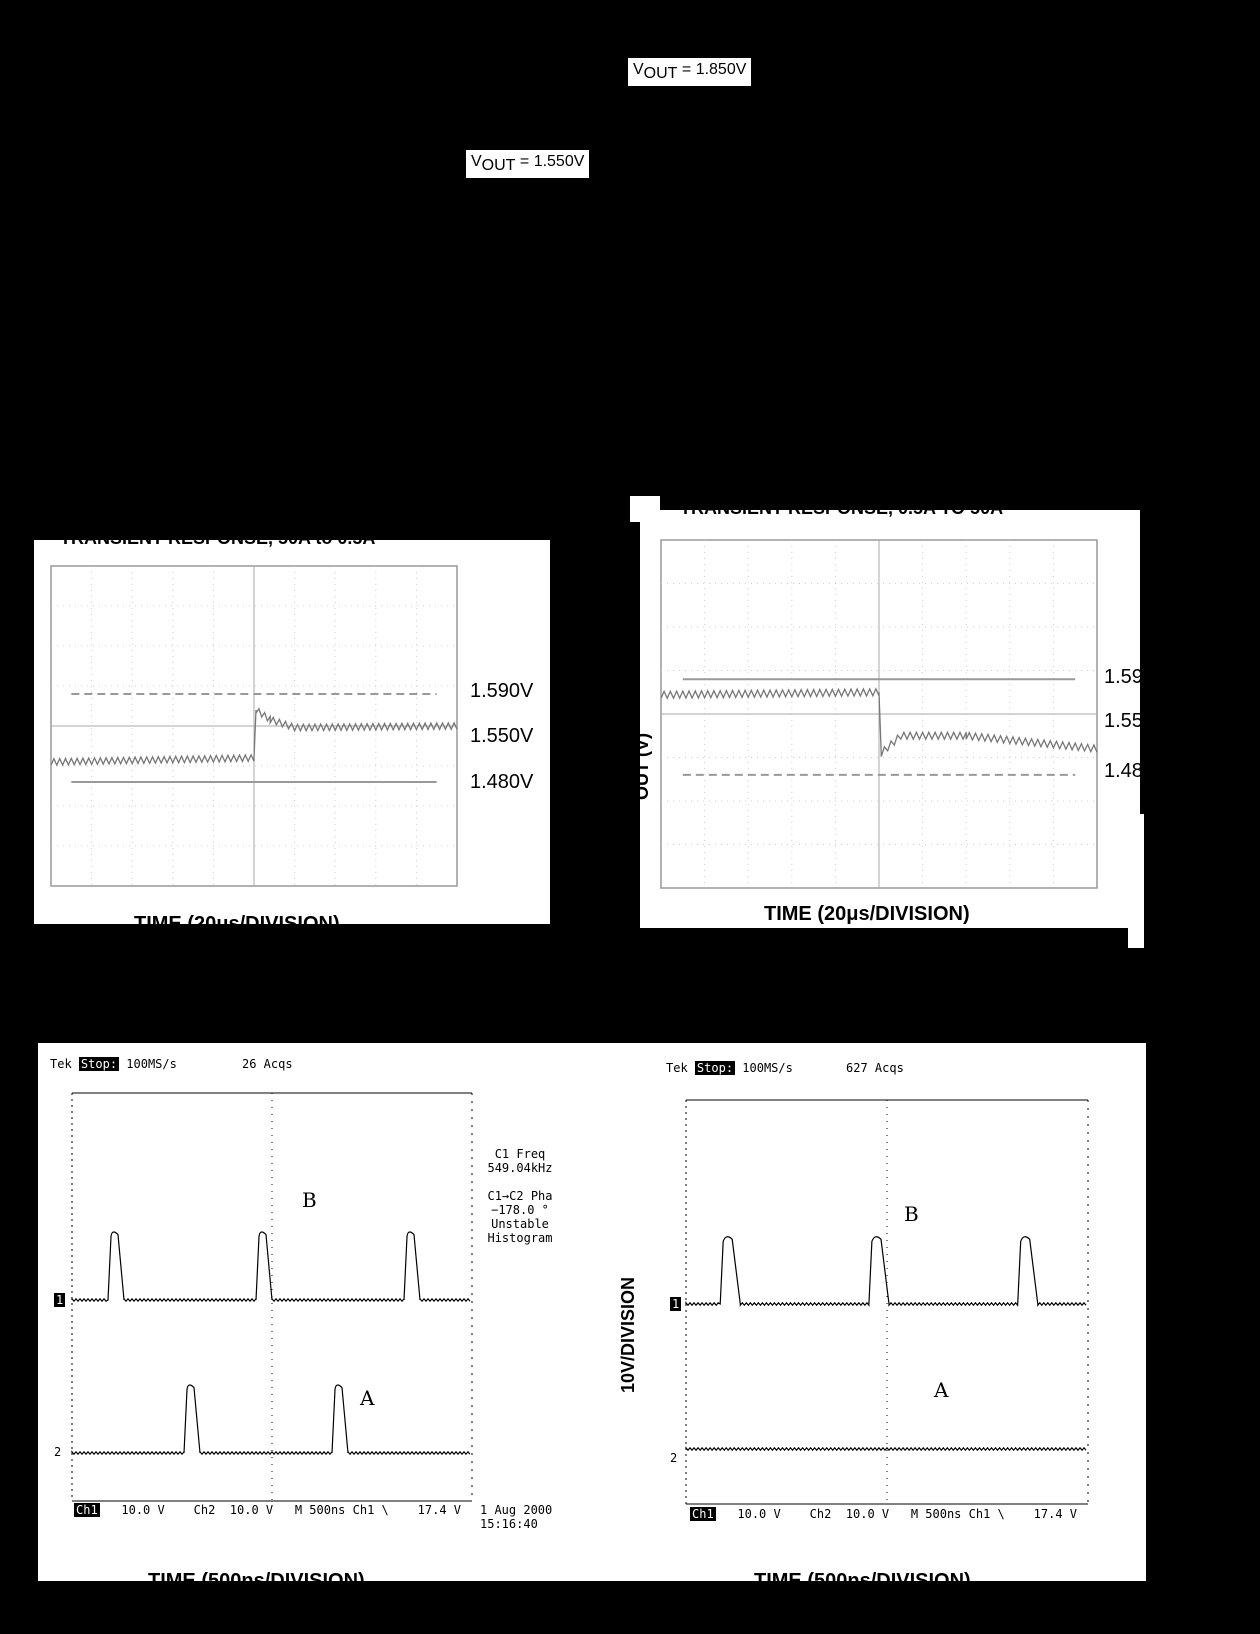  I want to click on phase-label: C1→C2 Pha, so click(520, 1196).